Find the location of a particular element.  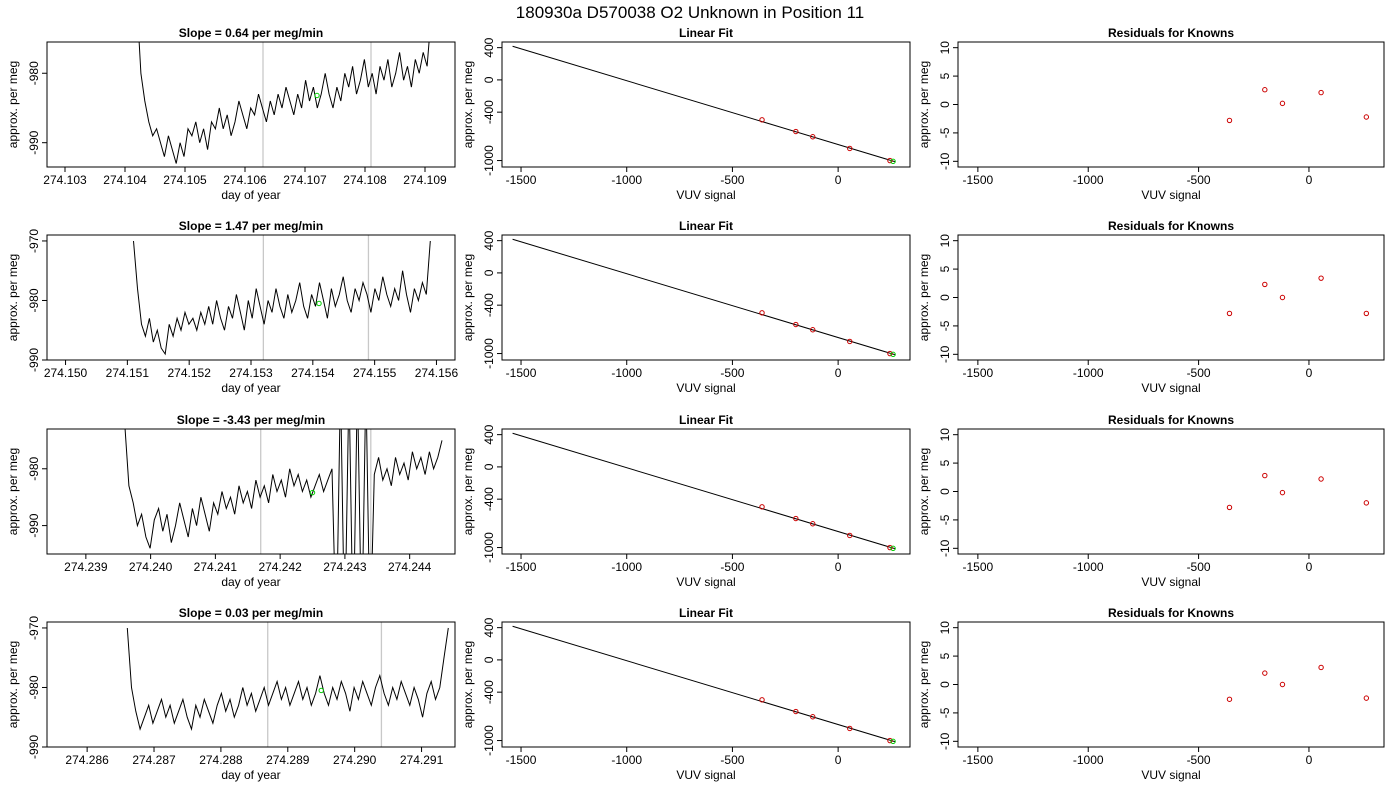

panel-title: Slope = -3.43 per meg/min is located at coordinates (251, 420).